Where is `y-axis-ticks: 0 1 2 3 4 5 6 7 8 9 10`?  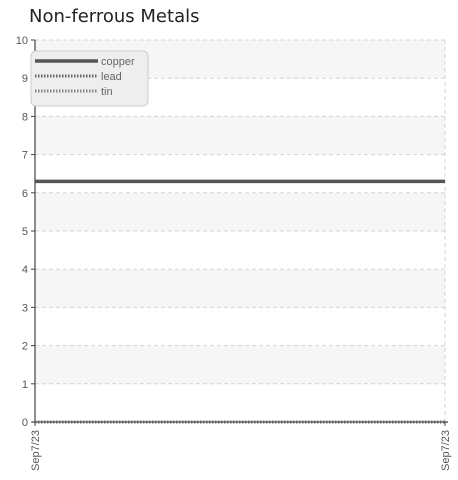 y-axis-ticks: 0 1 2 3 4 5 6 7 8 9 10 is located at coordinates (25, 232).